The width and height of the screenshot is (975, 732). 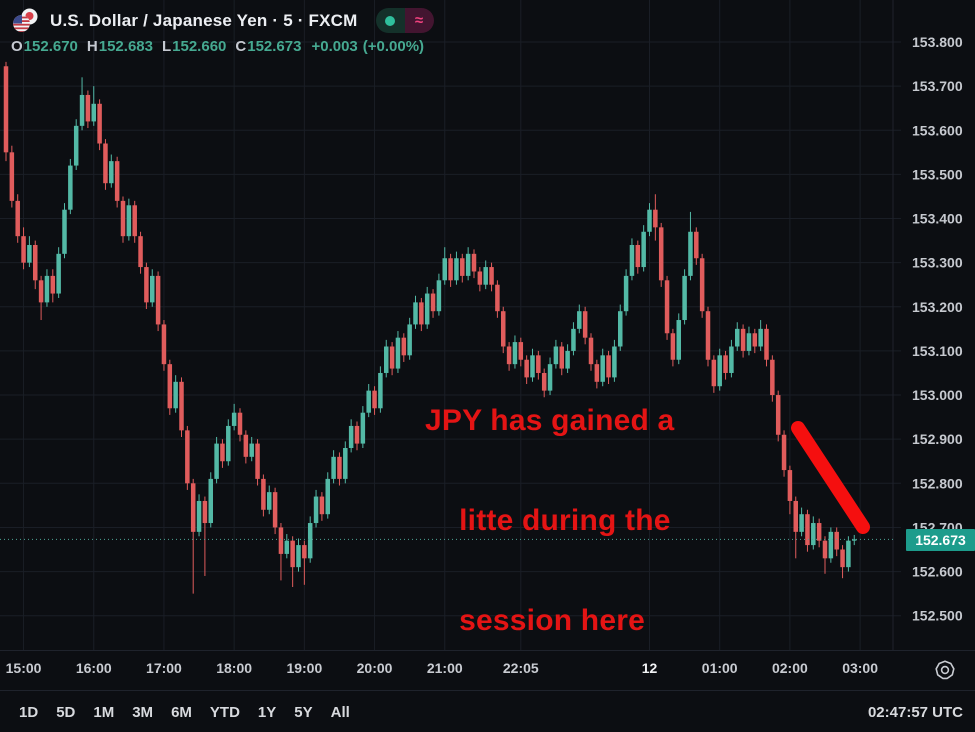 I want to click on price-tick-label: 153.700, so click(x=937, y=86).